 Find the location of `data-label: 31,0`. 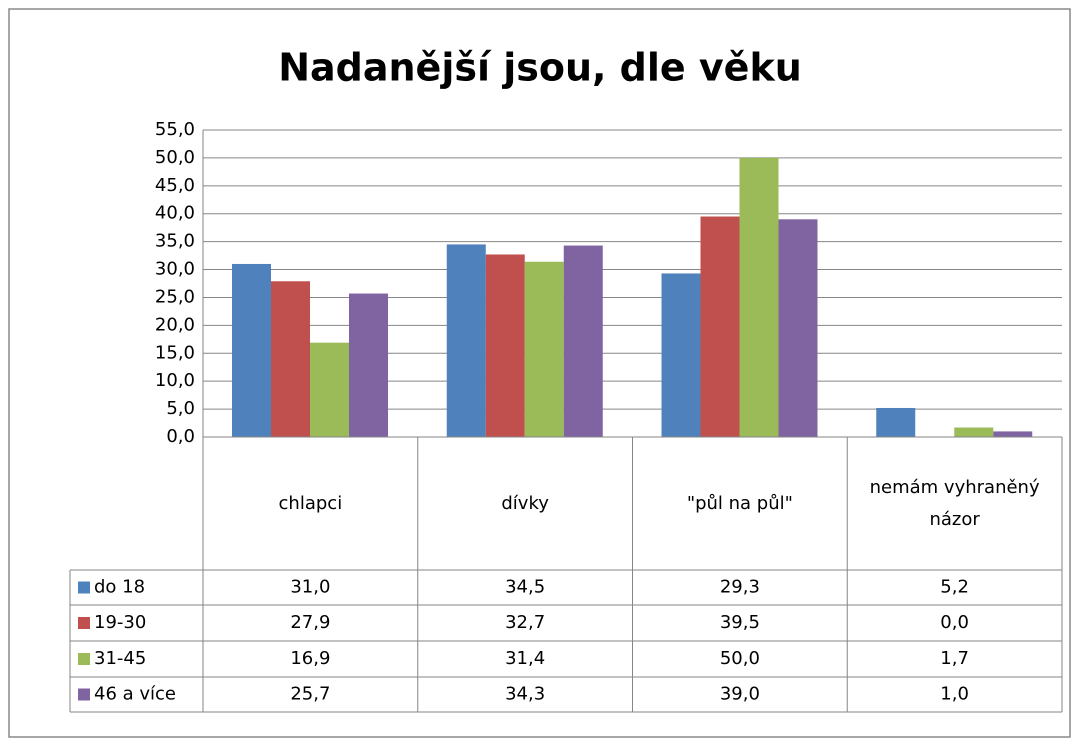

data-label: 31,0 is located at coordinates (310, 587).